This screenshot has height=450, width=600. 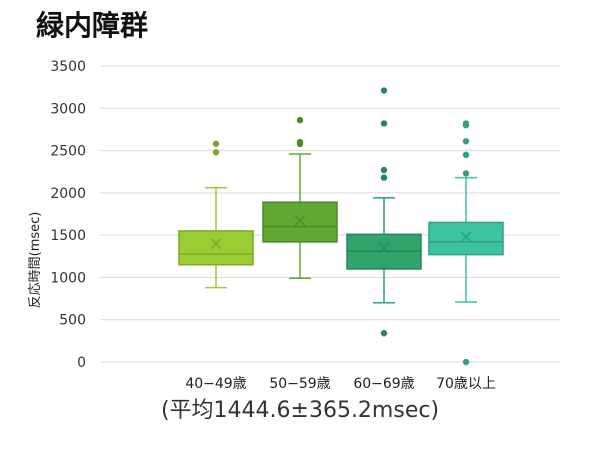 I want to click on y-tick-label: 2000, so click(x=68, y=194).